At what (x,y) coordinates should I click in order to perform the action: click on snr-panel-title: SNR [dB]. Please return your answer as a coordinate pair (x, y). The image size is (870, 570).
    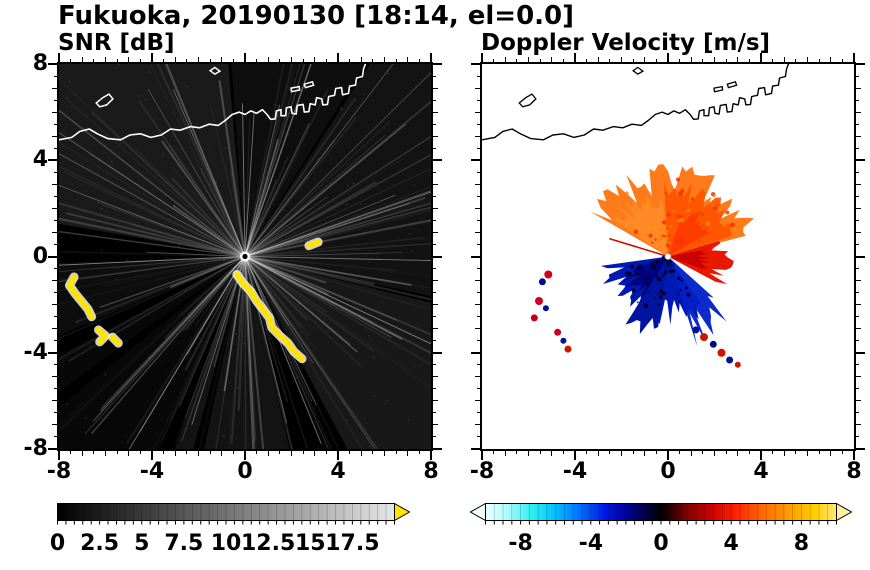
    Looking at the image, I should click on (116, 43).